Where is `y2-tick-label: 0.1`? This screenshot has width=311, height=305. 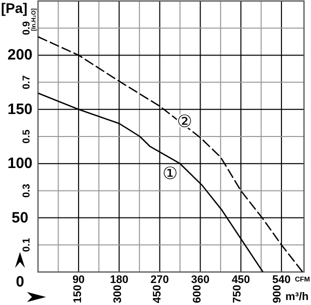
y2-tick-label: 0.1 is located at coordinates (27, 245).